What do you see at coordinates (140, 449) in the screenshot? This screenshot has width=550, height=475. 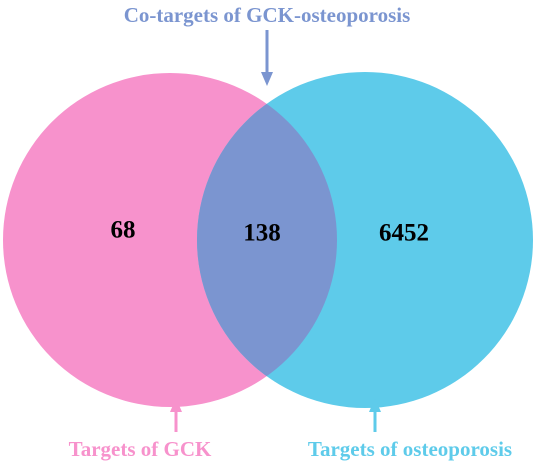 I see `gck-label: Targets of GCK` at bounding box center [140, 449].